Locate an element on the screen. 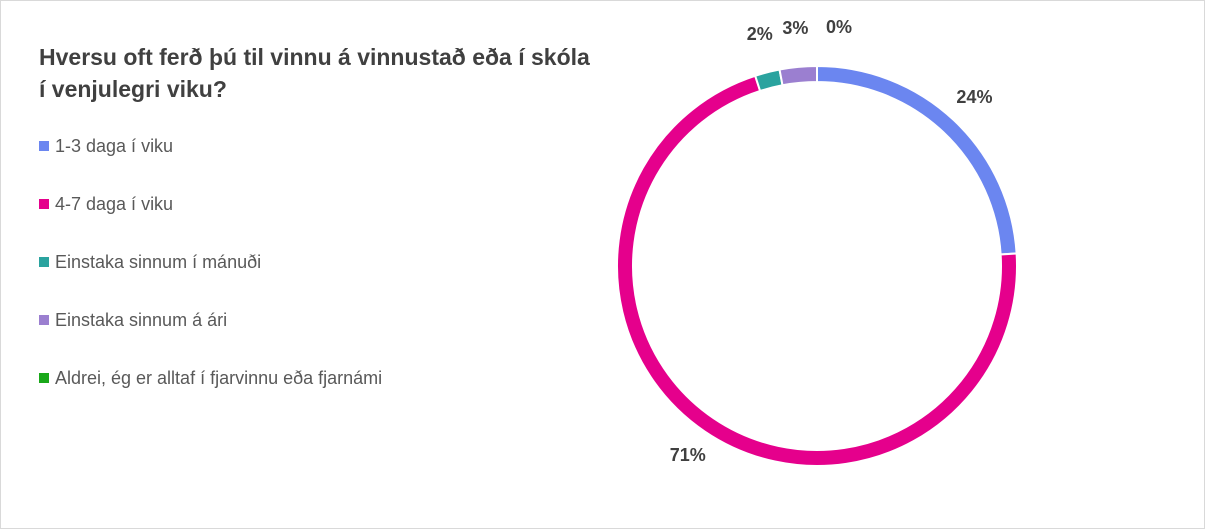 The image size is (1205, 529). legend-label: Einstaka sinnum á ári is located at coordinates (141, 320).